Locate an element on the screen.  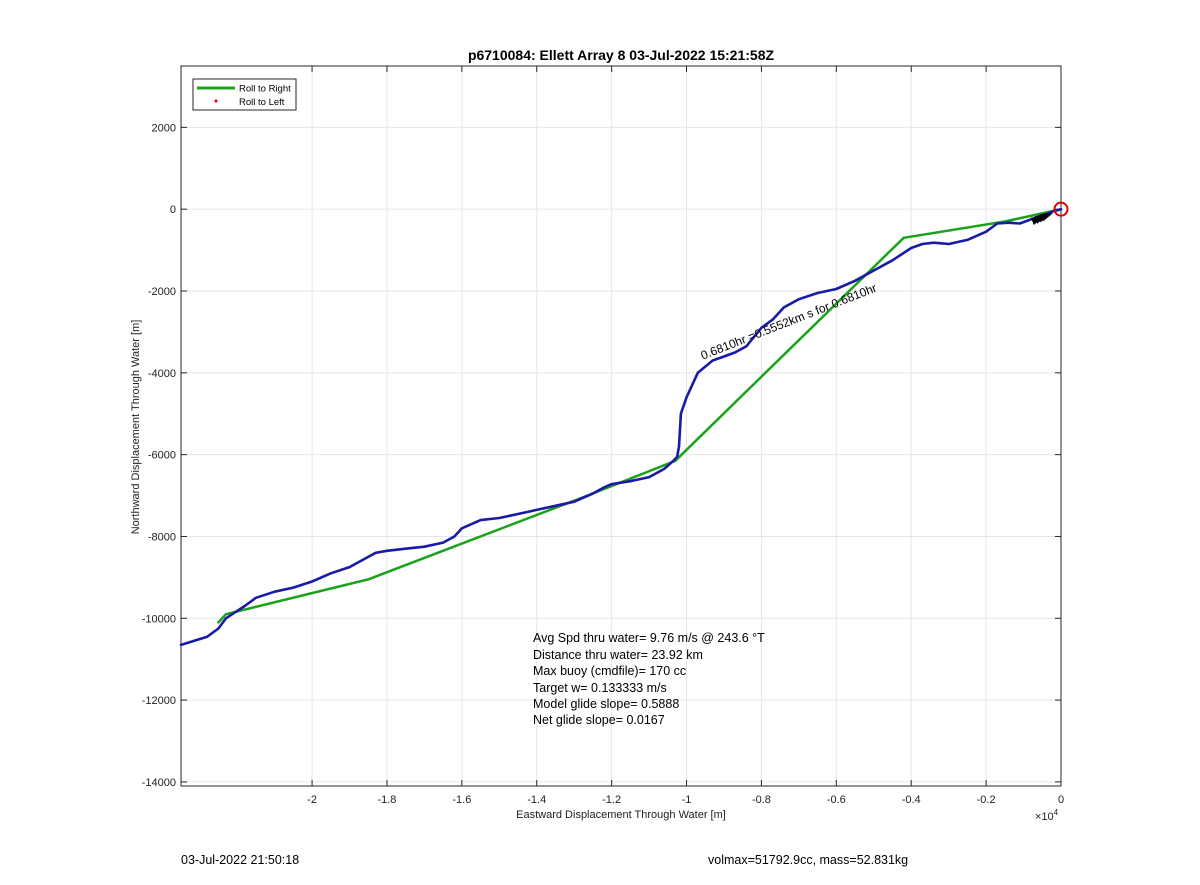
y-tick-label: -10000 is located at coordinates (159, 619).